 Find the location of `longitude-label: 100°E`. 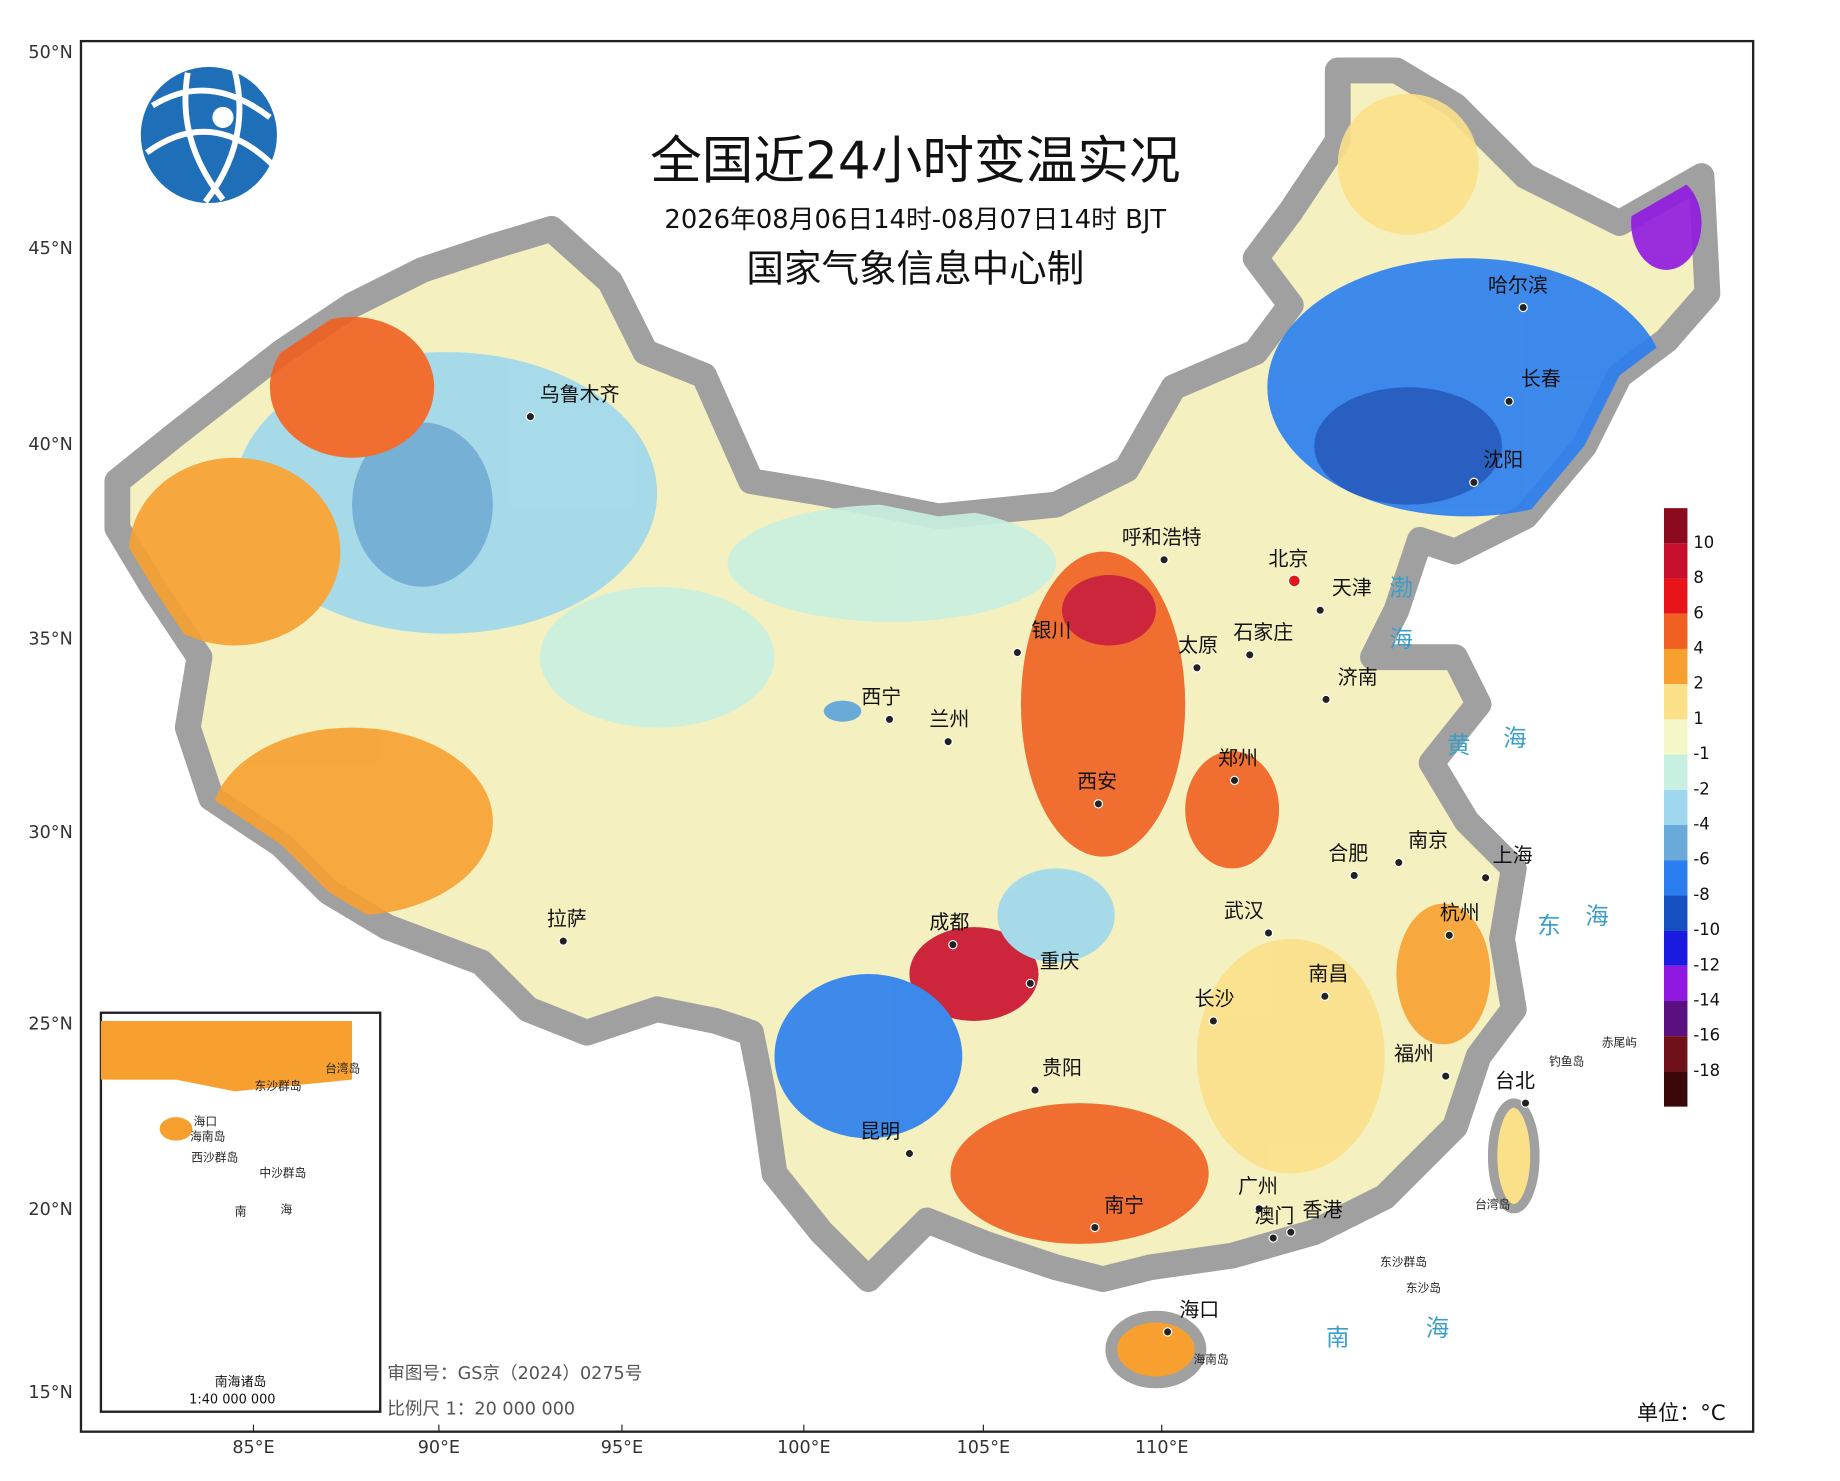

longitude-label: 100°E is located at coordinates (804, 1448).